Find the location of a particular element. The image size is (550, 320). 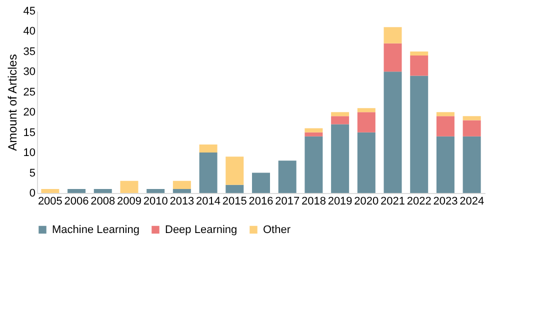

x-tick-label: 2019 is located at coordinates (340, 202).